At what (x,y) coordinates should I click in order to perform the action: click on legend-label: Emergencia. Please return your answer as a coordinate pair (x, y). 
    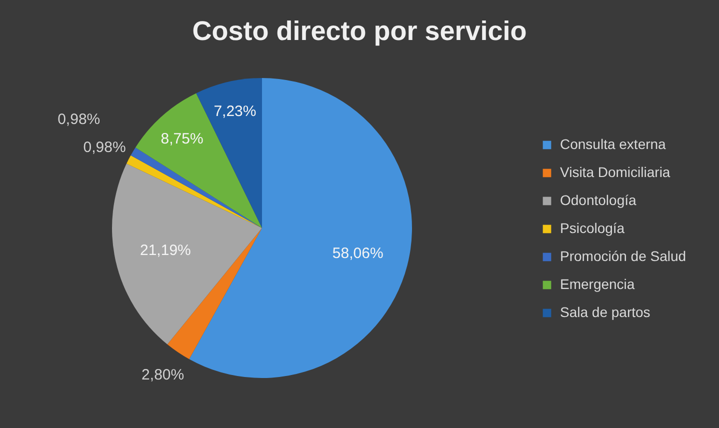
    Looking at the image, I should click on (597, 284).